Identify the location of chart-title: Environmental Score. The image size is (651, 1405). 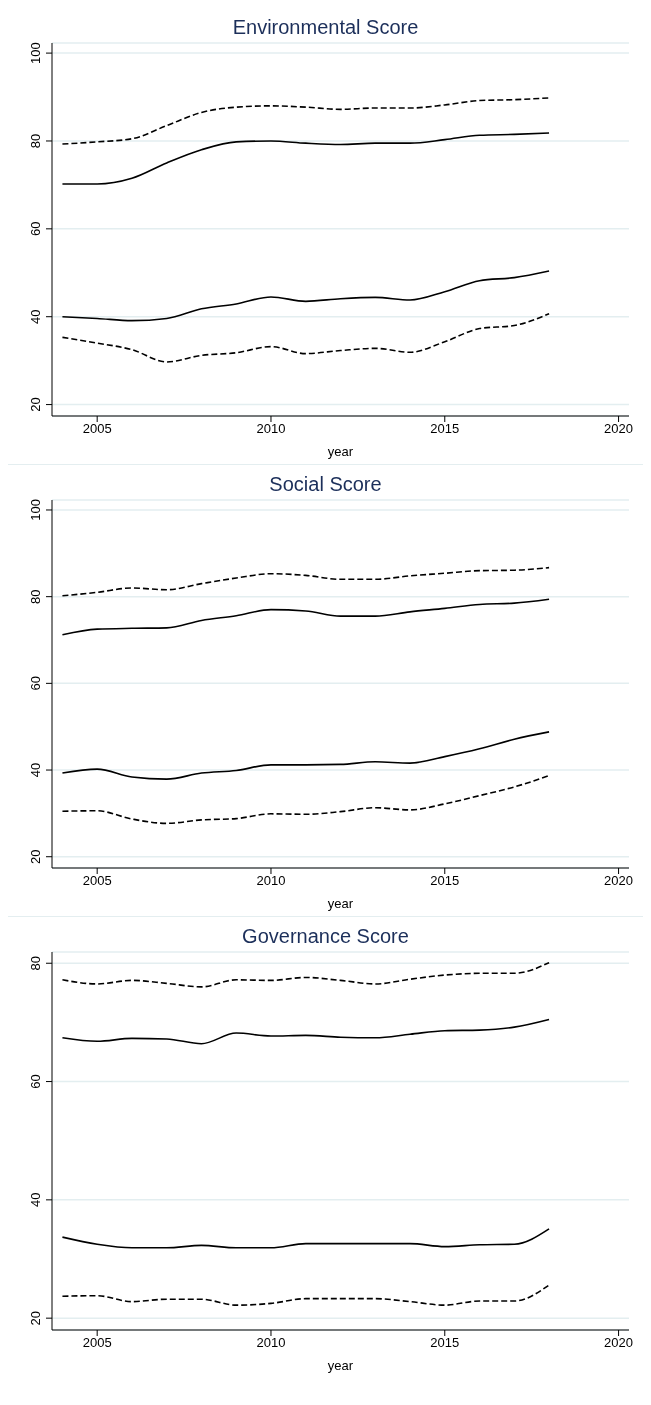
(325, 27).